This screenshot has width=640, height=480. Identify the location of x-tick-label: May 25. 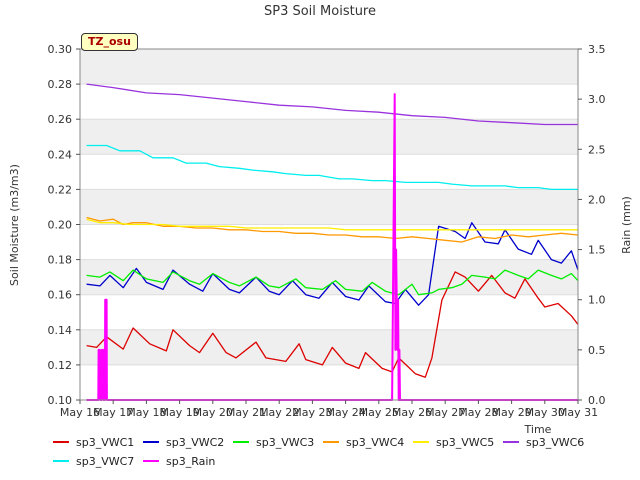
(379, 412).